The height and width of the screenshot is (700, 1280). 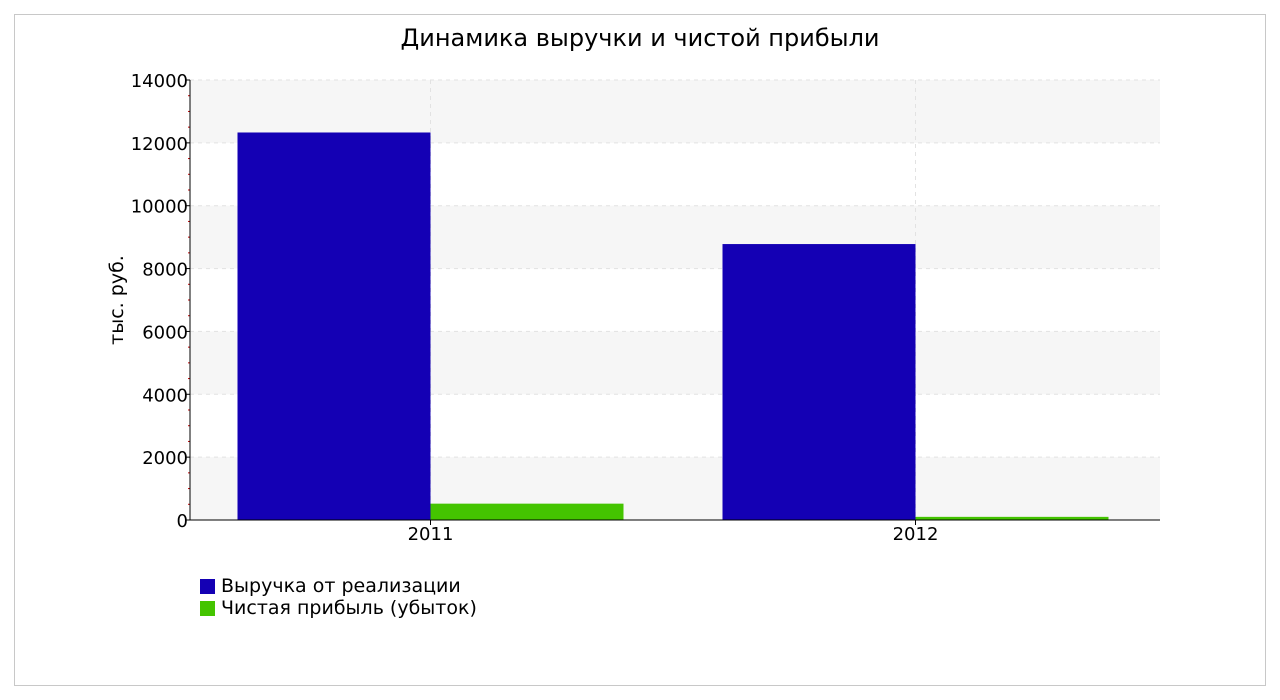 I want to click on y-tick-label: 2000, so click(x=165, y=458).